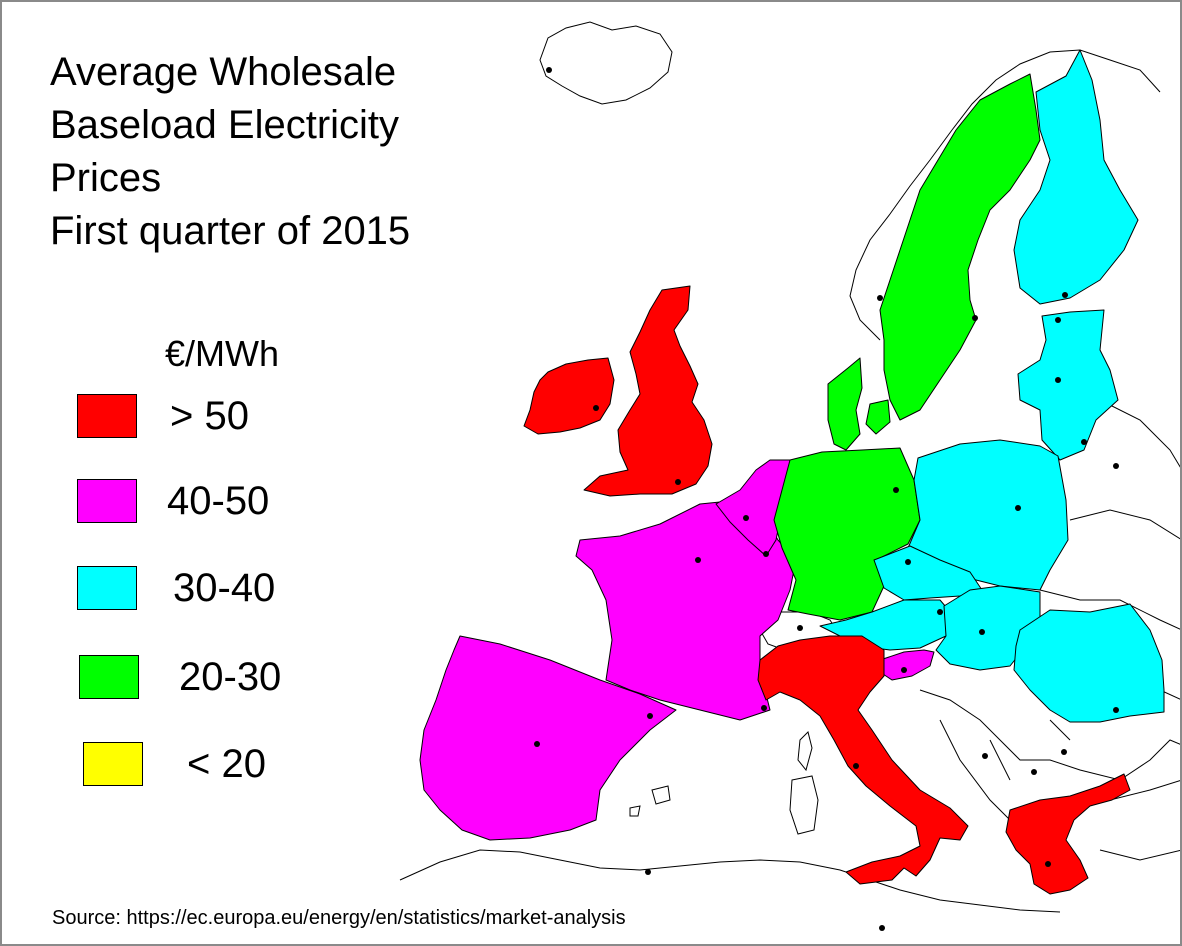 The image size is (1182, 946). Describe the element at coordinates (230, 677) in the screenshot. I see `legend-label: 20-30` at that location.